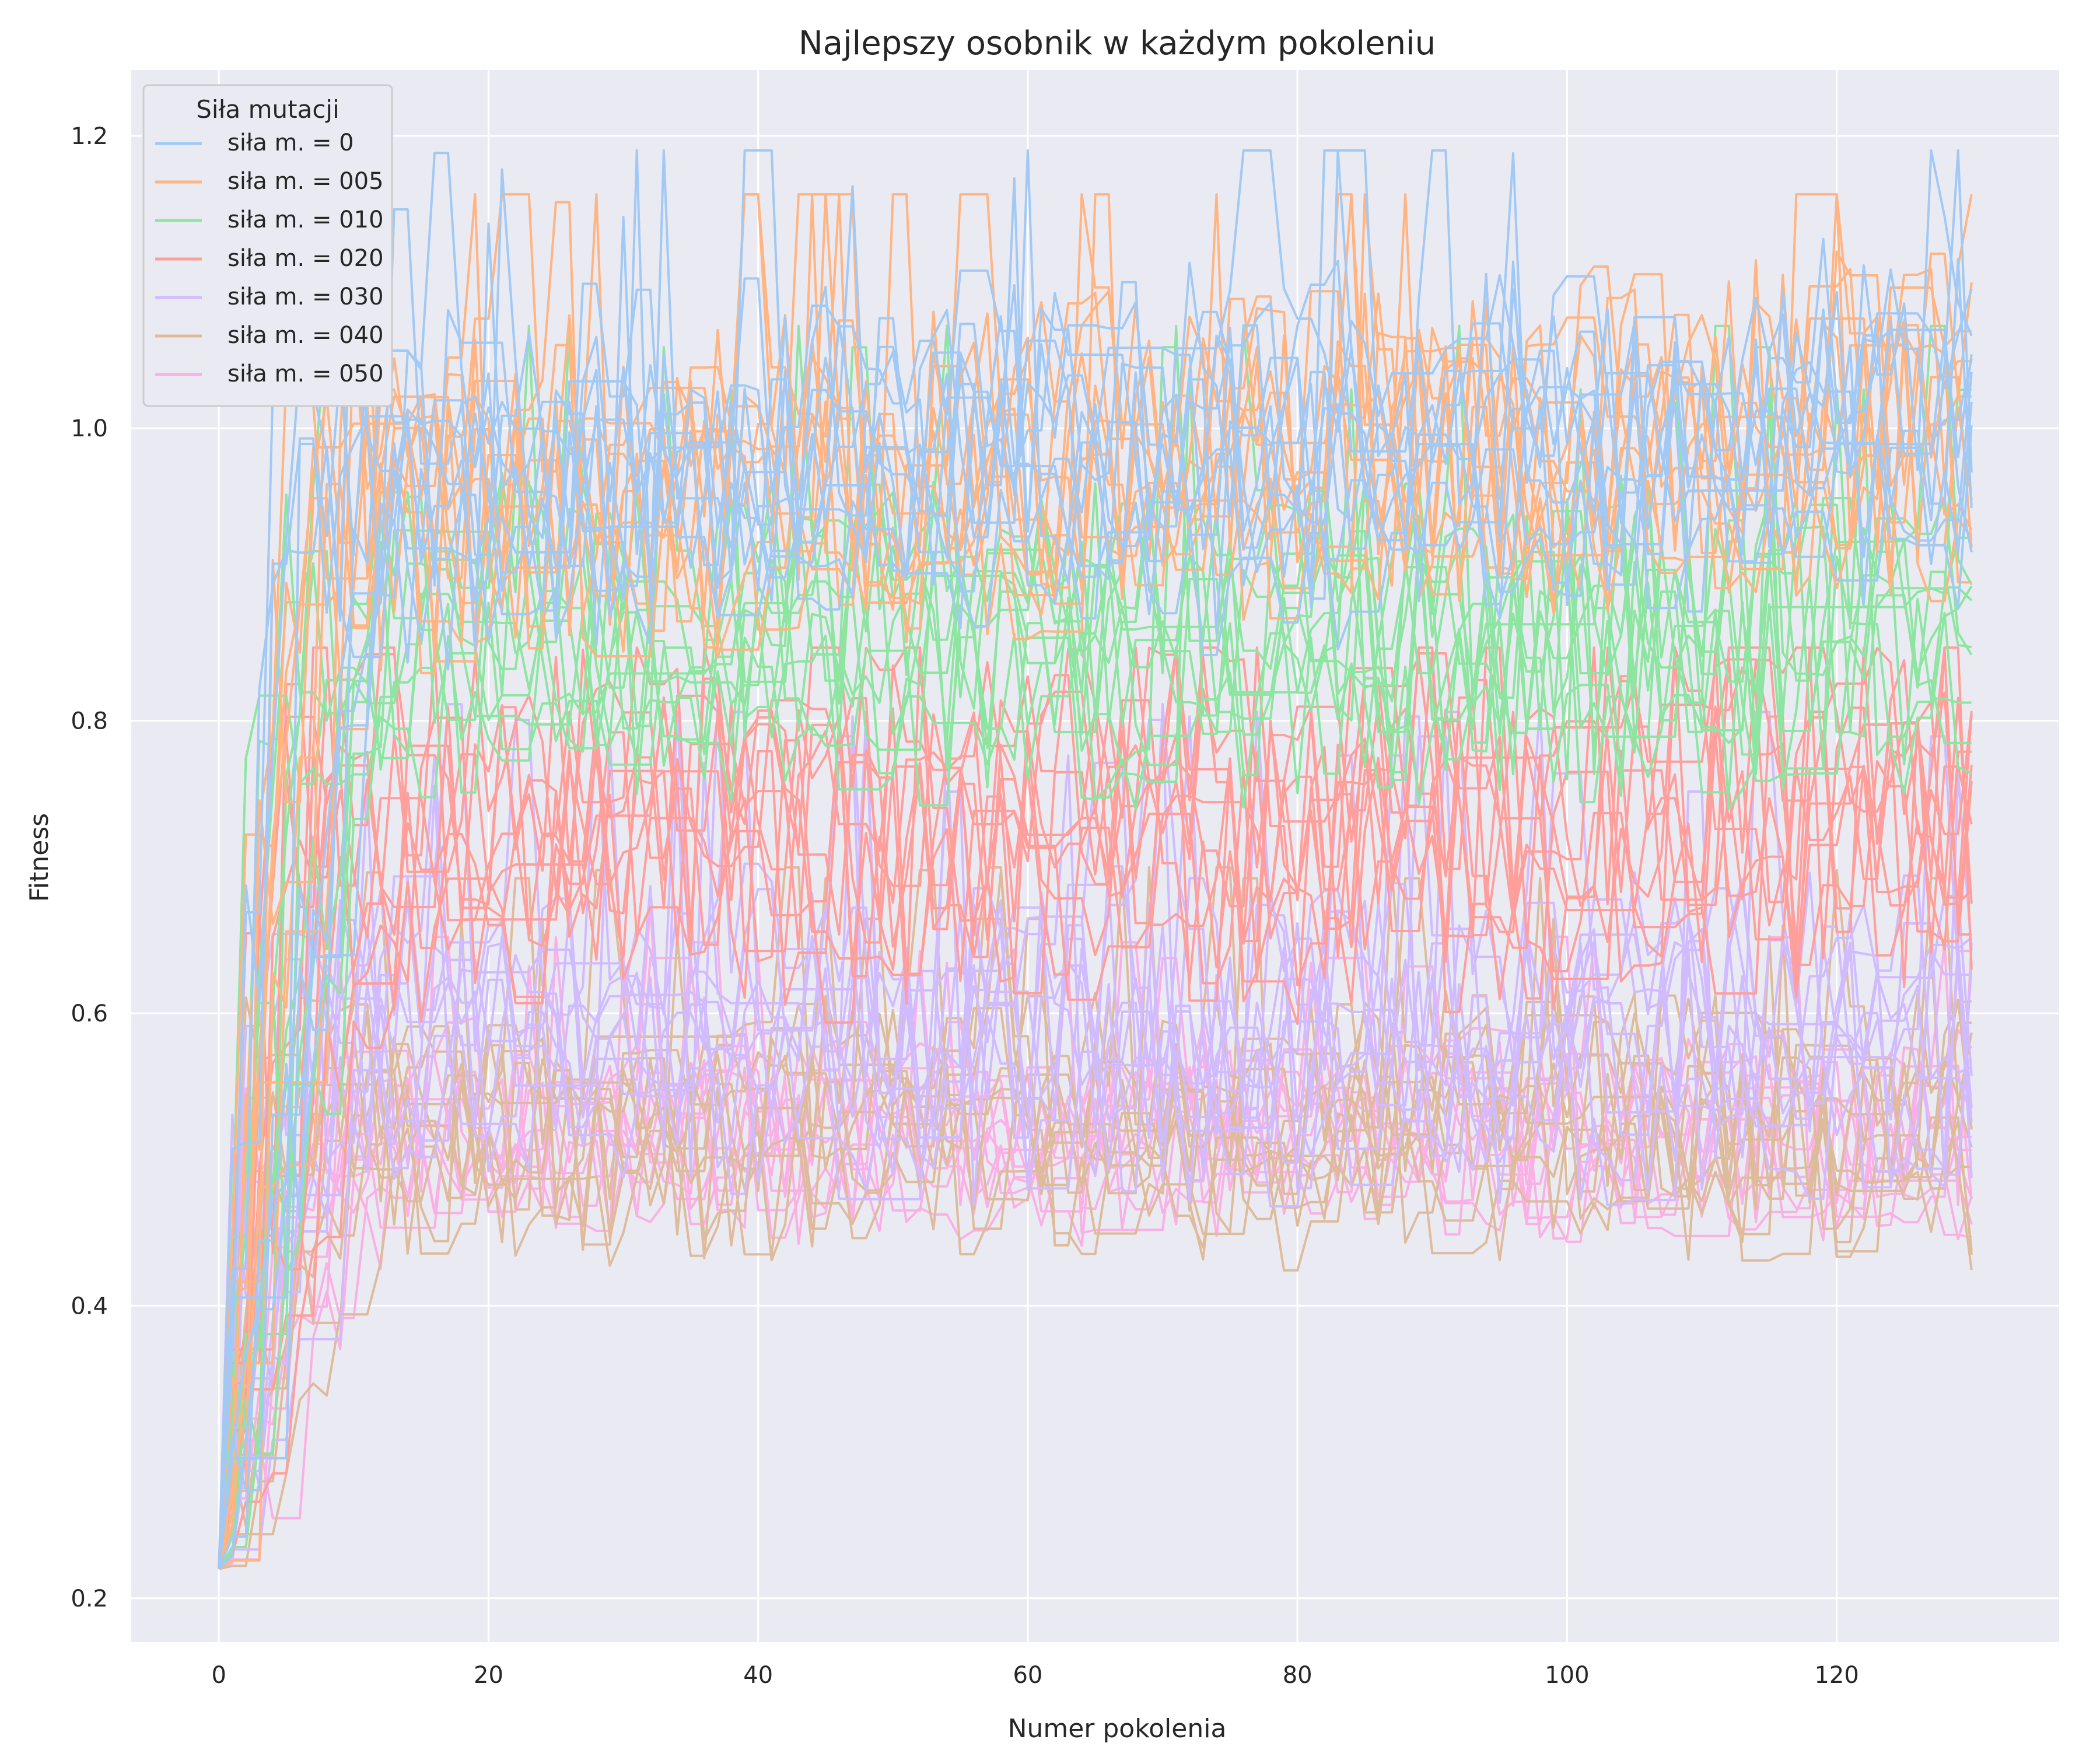  I want to click on legend-label: siła m. = 0, so click(291, 143).